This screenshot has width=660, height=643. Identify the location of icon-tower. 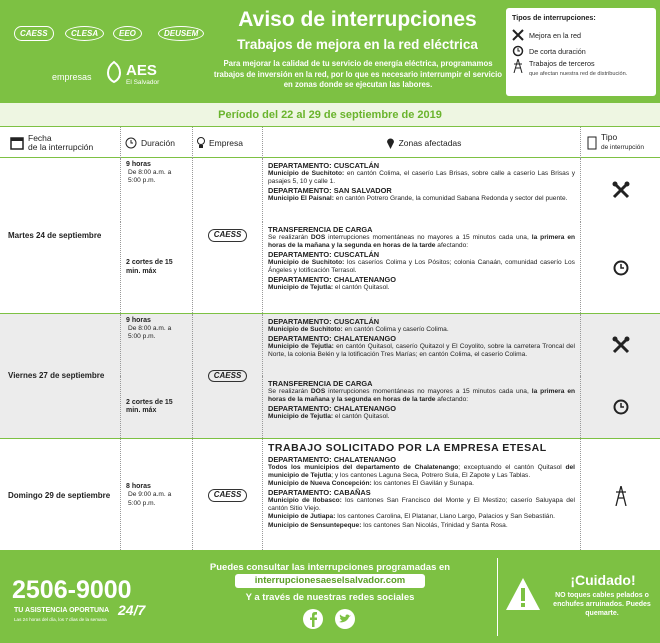
(518, 66).